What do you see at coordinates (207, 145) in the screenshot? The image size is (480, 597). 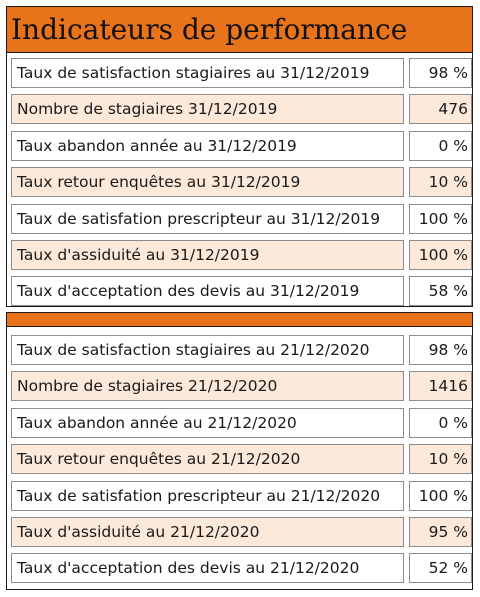 I see `indicator-label: Taux abandon année au 31/12/2019` at bounding box center [207, 145].